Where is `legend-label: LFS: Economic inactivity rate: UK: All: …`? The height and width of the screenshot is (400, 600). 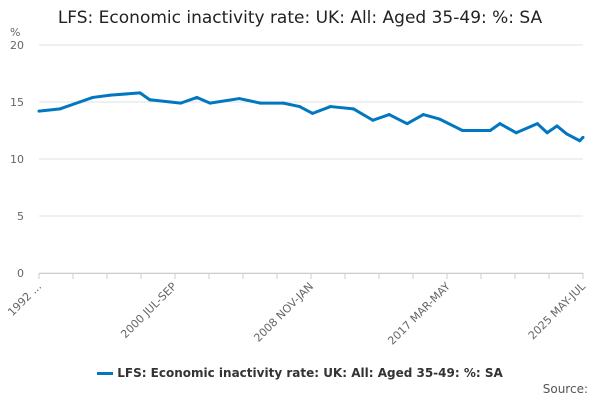
legend-label: LFS: Economic inactivity rate: UK: All: … is located at coordinates (310, 373).